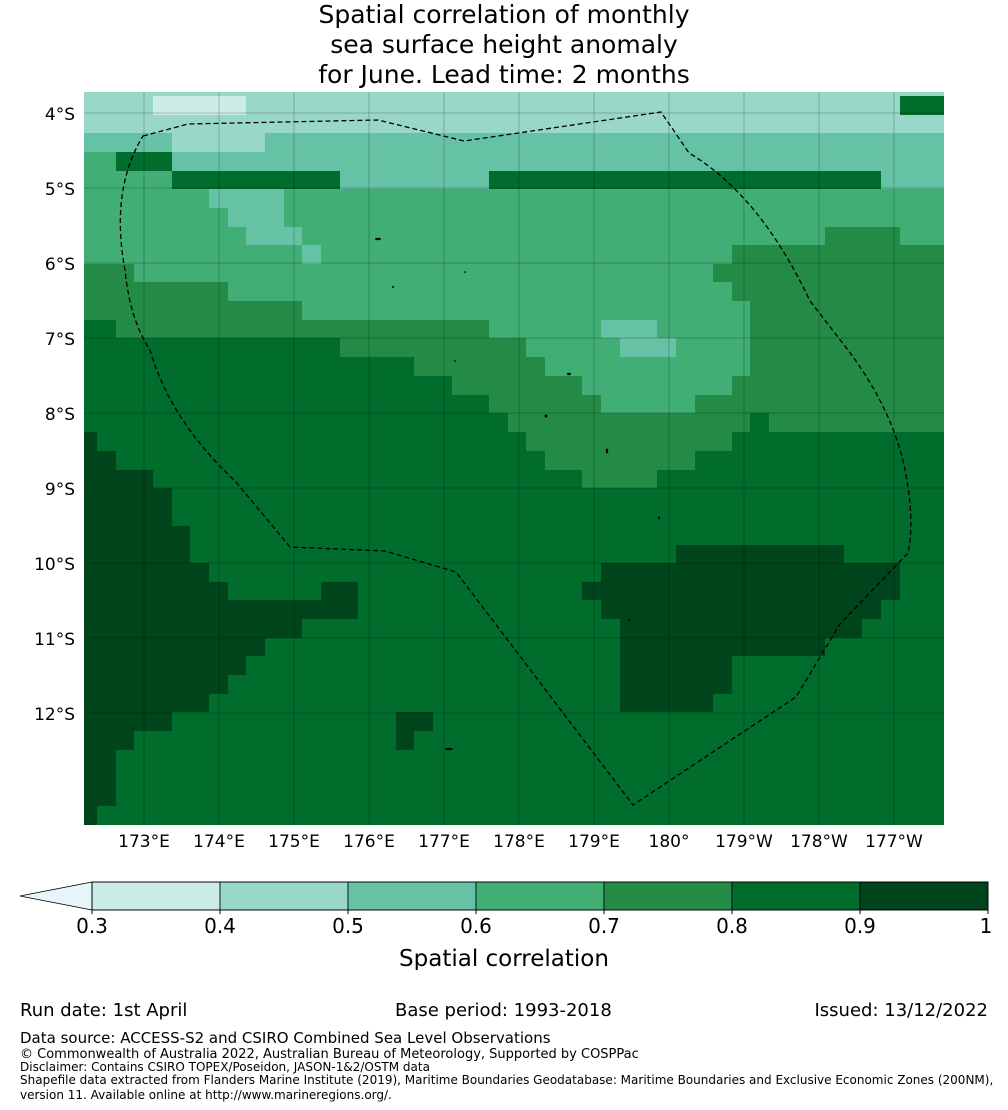 Image resolution: width=1008 pixels, height=1110 pixels. What do you see at coordinates (369, 842) in the screenshot?
I see `lon-label: 176°E` at bounding box center [369, 842].